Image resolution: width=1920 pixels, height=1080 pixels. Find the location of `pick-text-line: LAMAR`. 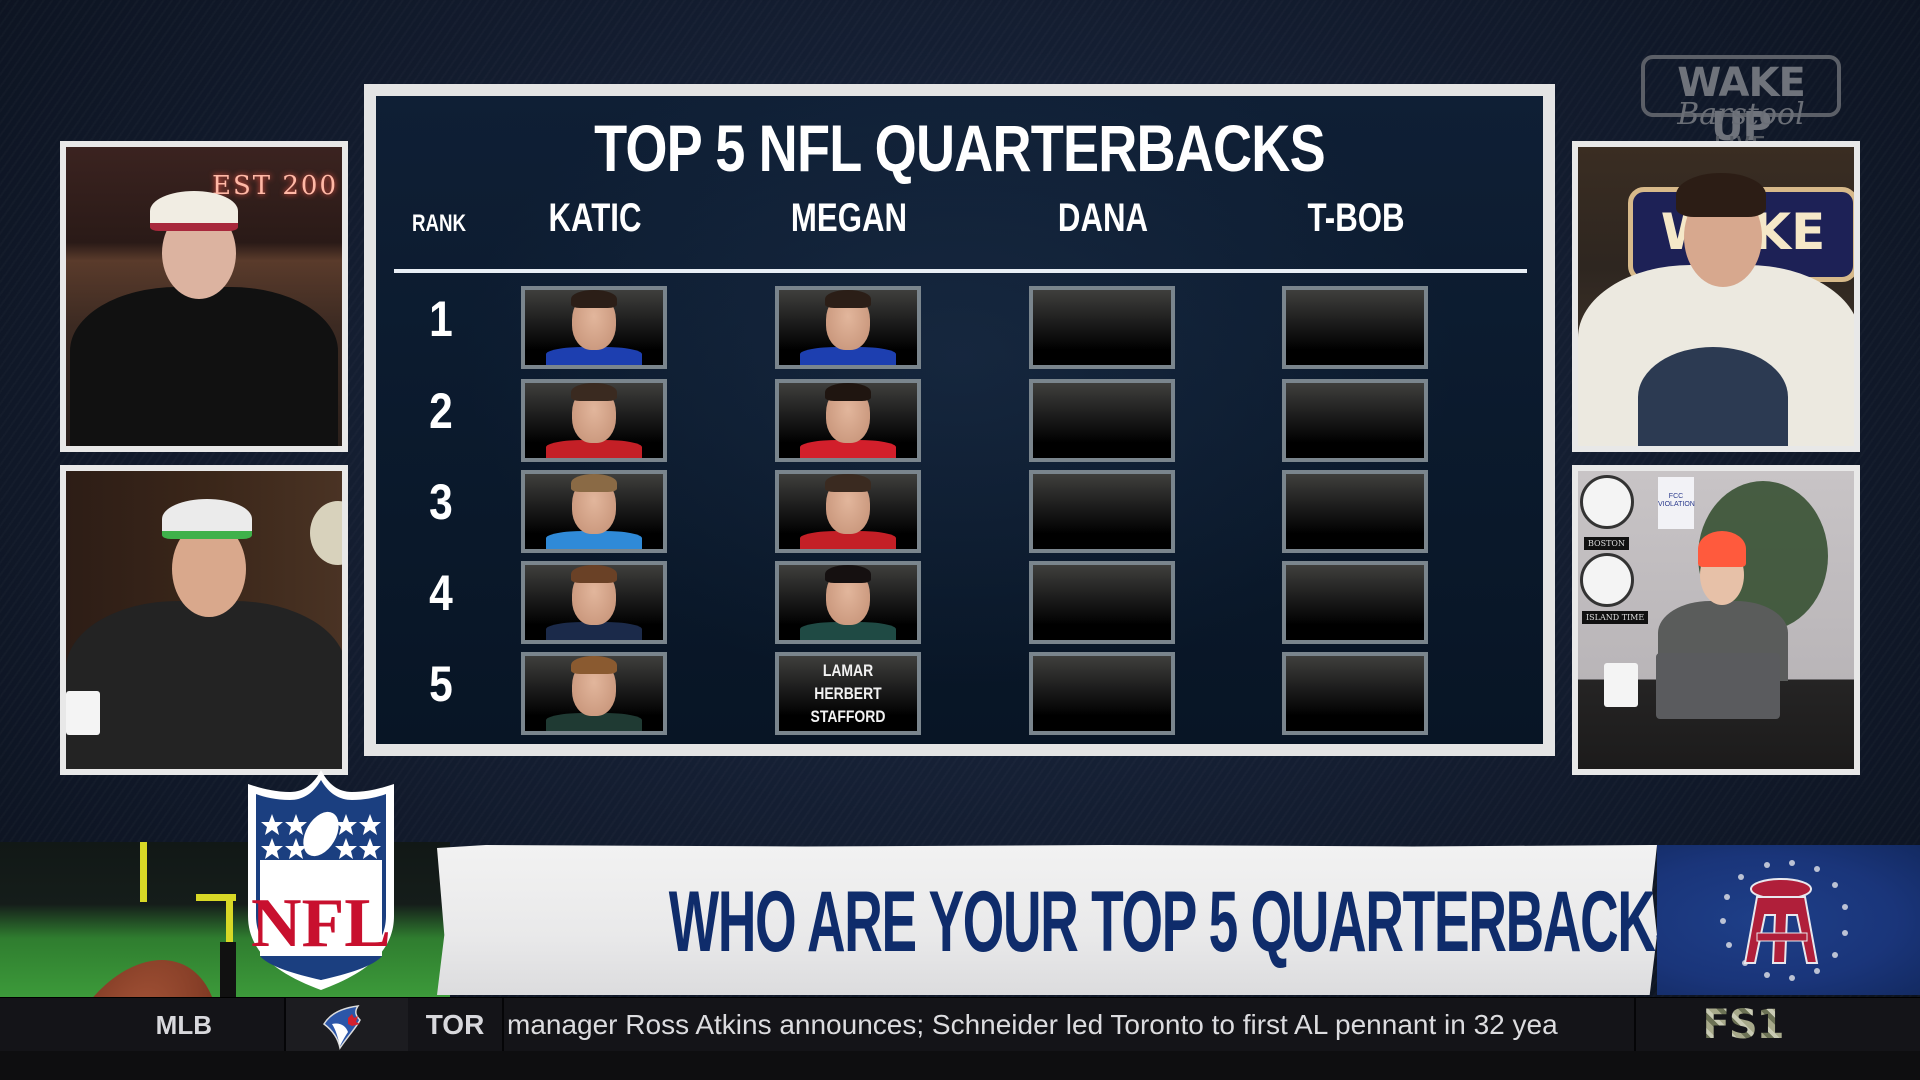

pick-text-line: LAMAR is located at coordinates (848, 670).